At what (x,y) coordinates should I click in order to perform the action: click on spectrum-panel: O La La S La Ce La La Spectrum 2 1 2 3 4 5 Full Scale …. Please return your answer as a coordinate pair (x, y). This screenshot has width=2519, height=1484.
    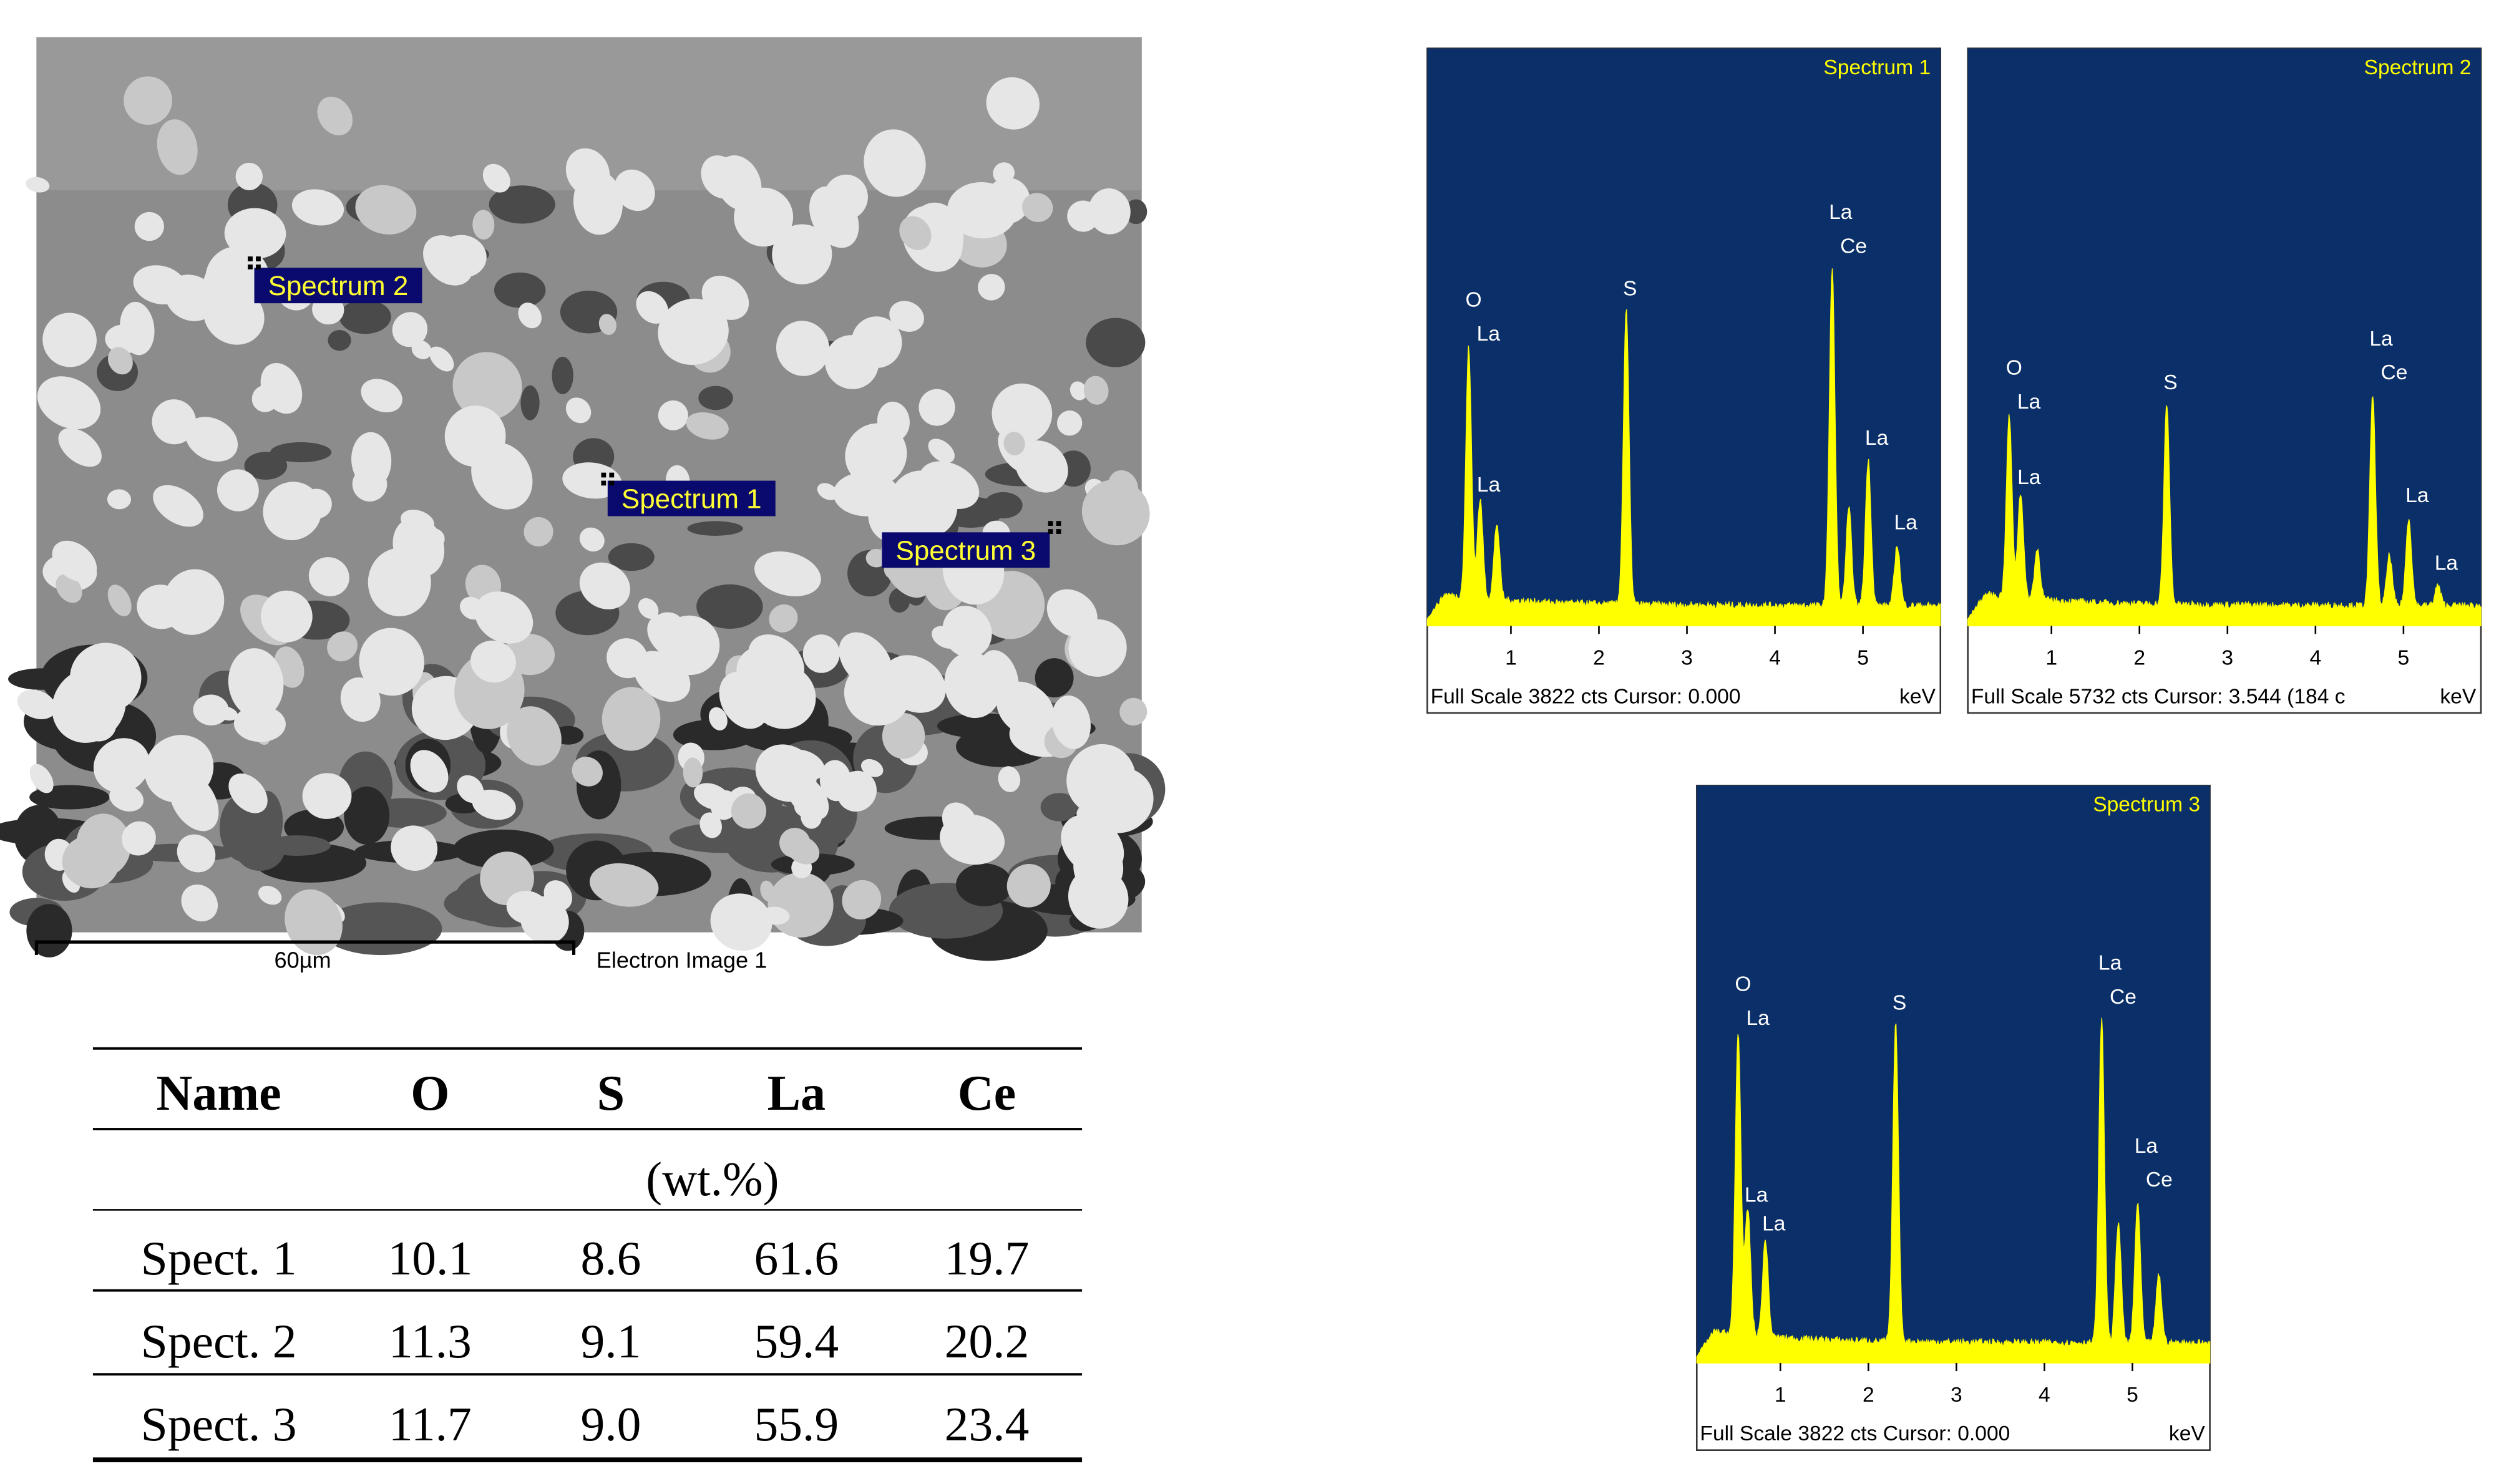
    Looking at the image, I should click on (2224, 380).